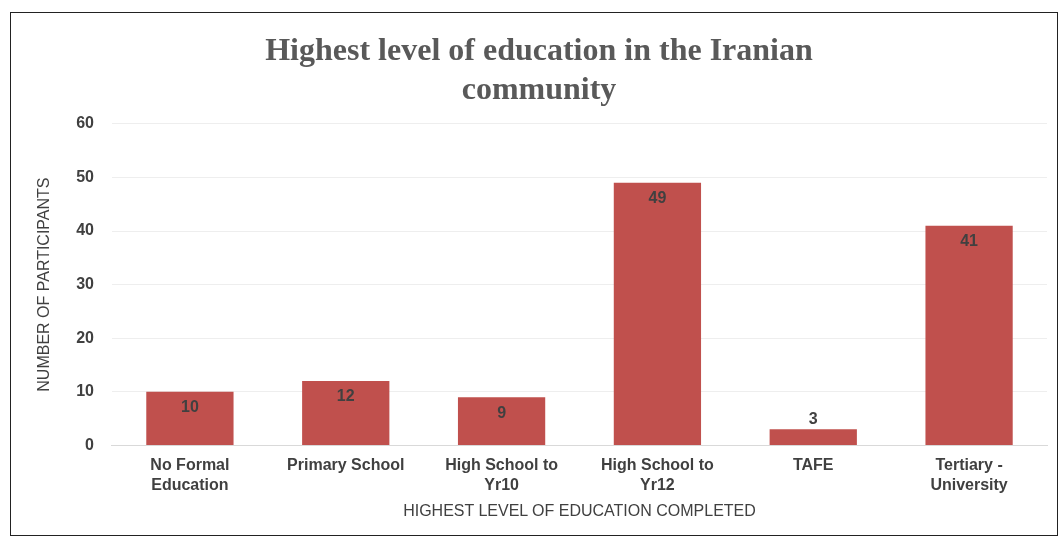 The width and height of the screenshot is (1062, 540). What do you see at coordinates (85, 337) in the screenshot?
I see `y-tick-label: 20` at bounding box center [85, 337].